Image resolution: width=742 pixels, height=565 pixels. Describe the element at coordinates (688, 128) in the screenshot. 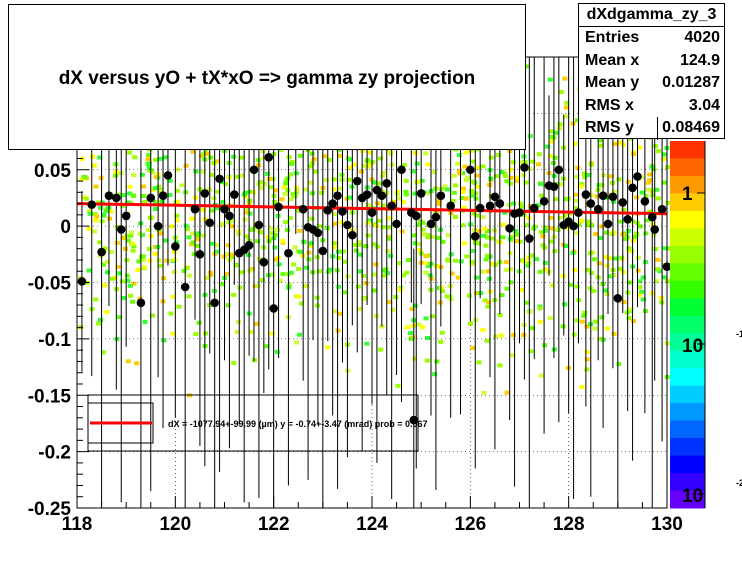

I see `stats-value: 0.08469` at that location.